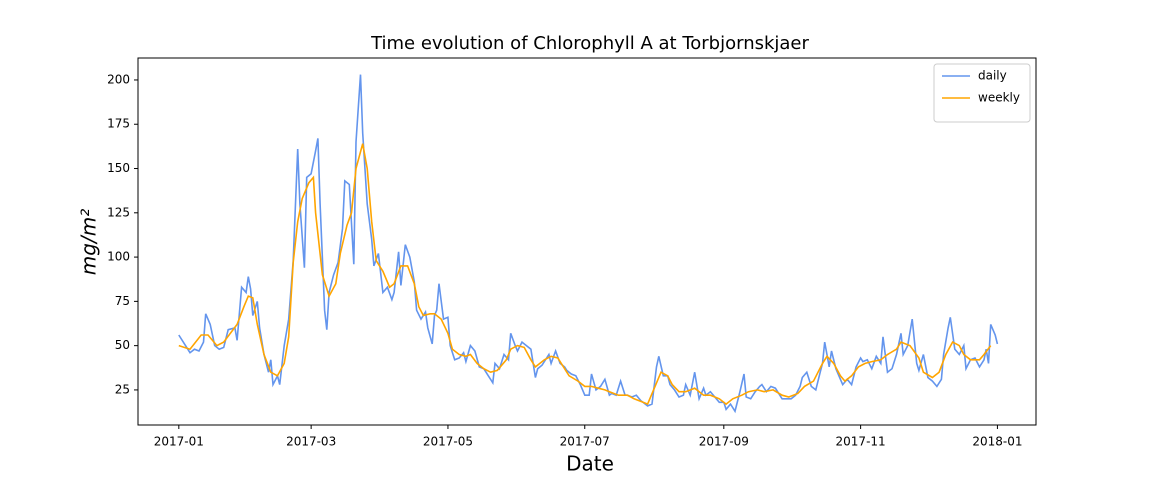 This screenshot has height=480, width=1152. I want to click on legend-label: daily, so click(992, 76).